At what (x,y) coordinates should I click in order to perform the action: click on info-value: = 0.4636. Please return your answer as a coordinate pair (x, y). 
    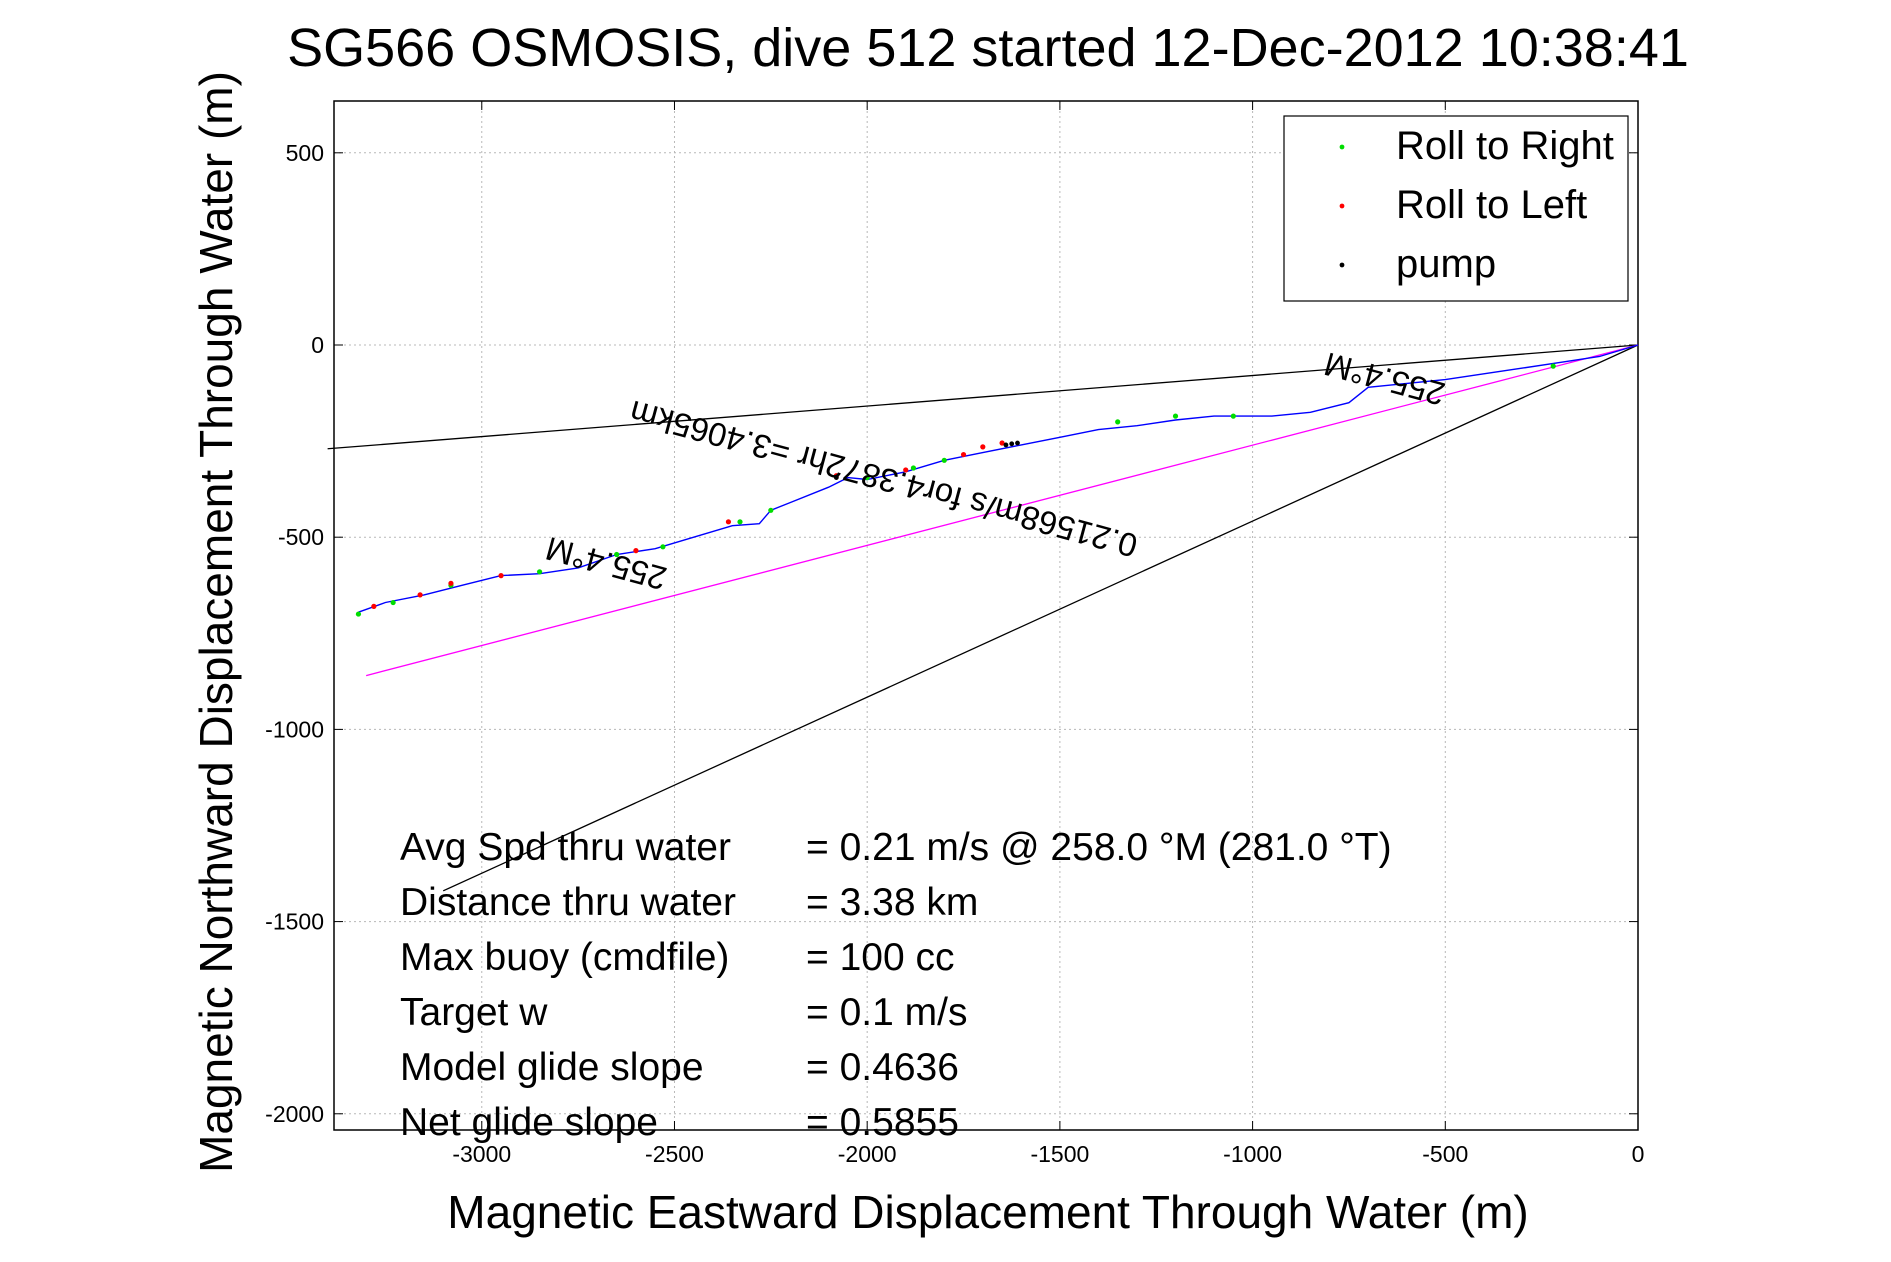
    Looking at the image, I should click on (882, 1067).